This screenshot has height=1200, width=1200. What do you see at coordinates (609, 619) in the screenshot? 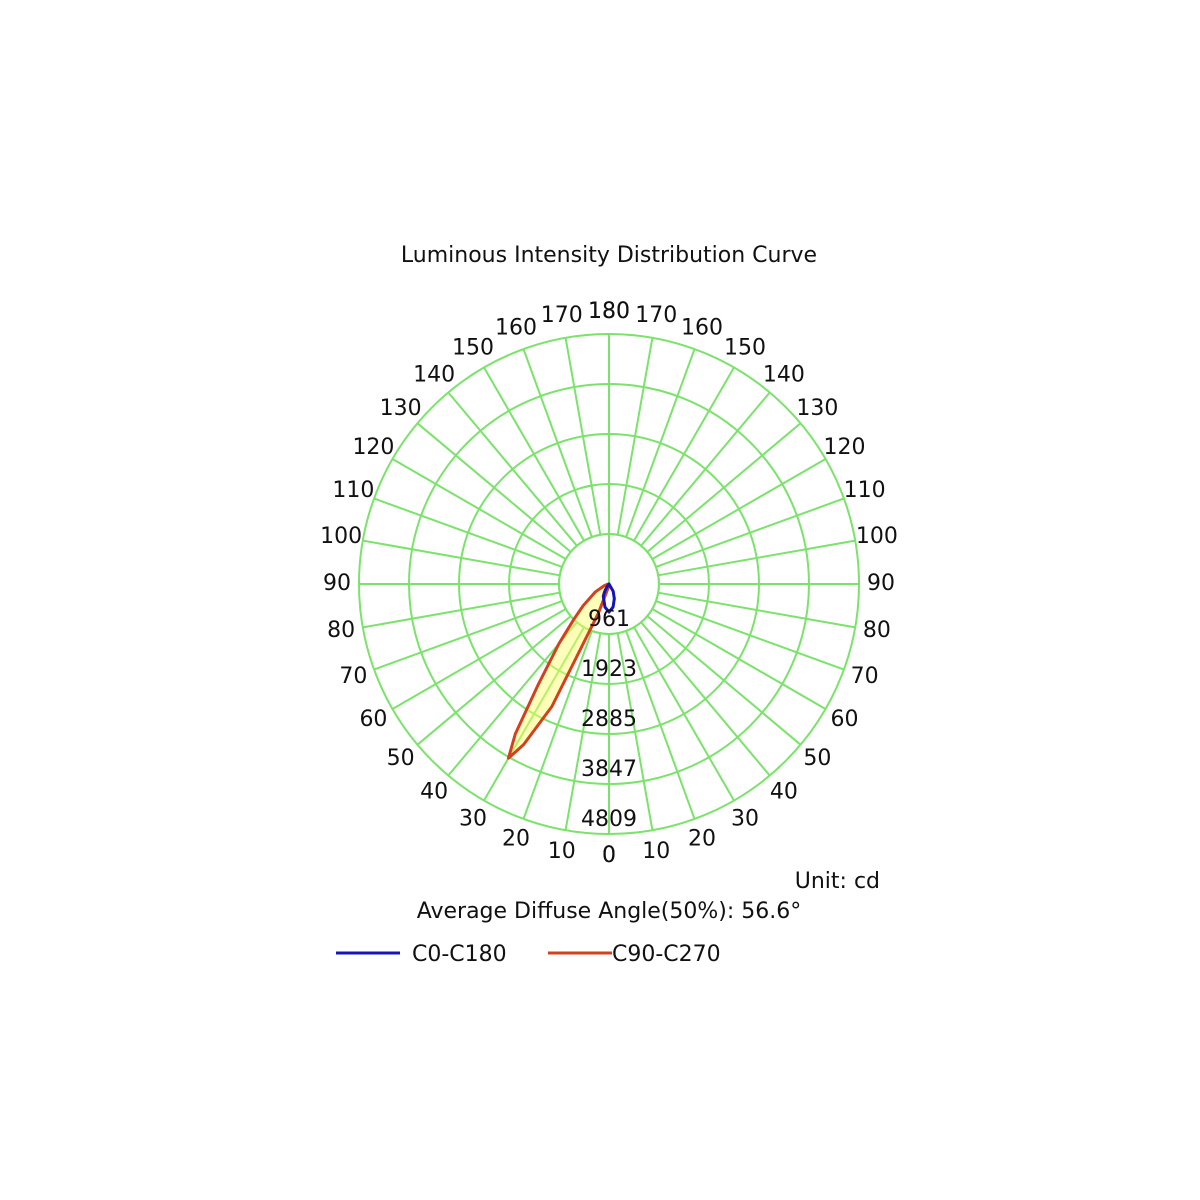
I see `r-tick-label: 961` at bounding box center [609, 619].